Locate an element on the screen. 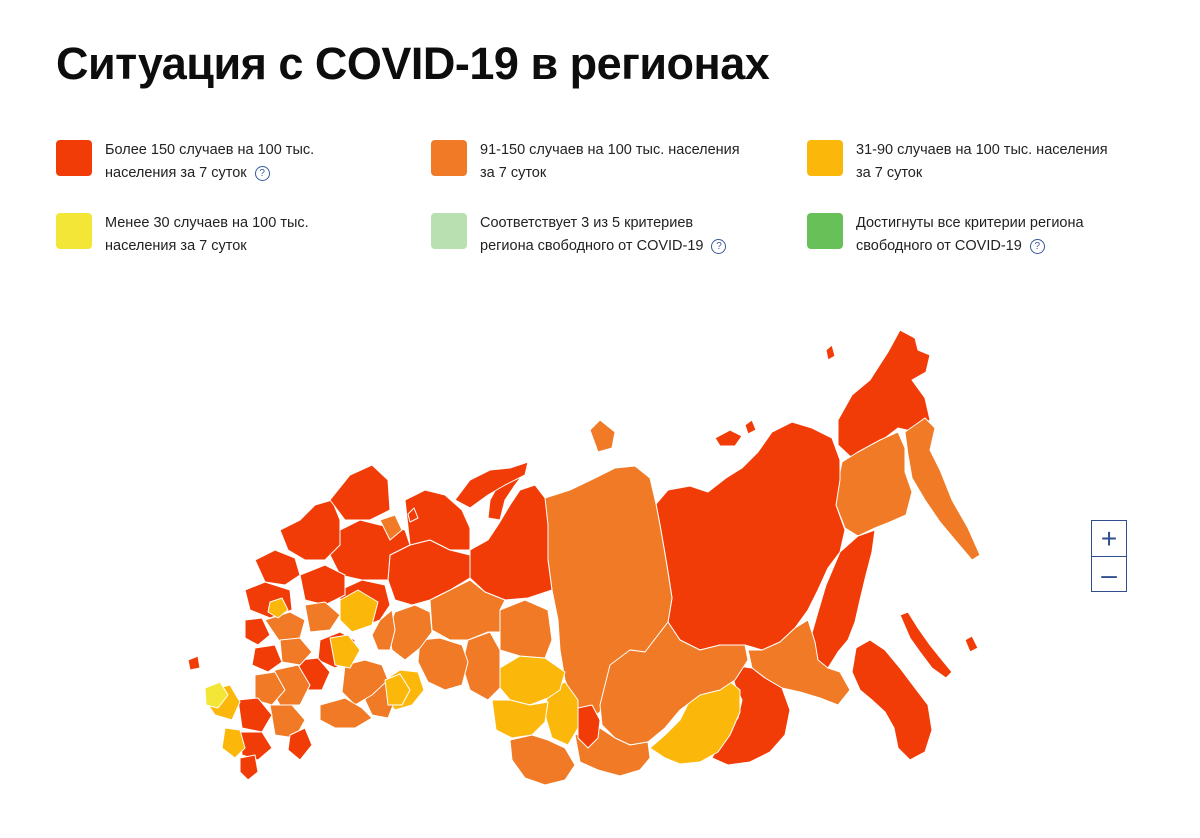 Image resolution: width=1200 pixels, height=838 pixels. region-orenburg is located at coordinates (346, 713).